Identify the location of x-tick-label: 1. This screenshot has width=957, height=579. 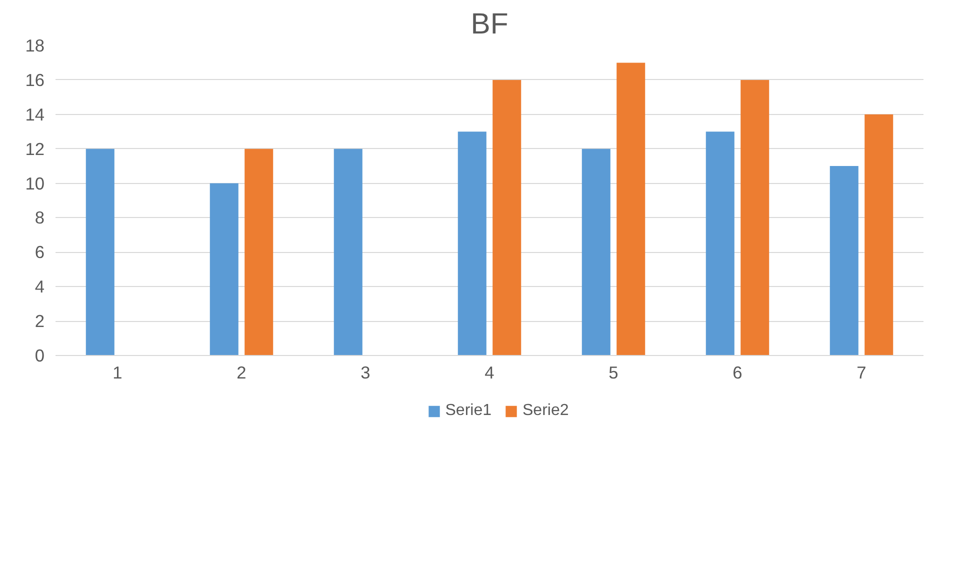
(117, 372).